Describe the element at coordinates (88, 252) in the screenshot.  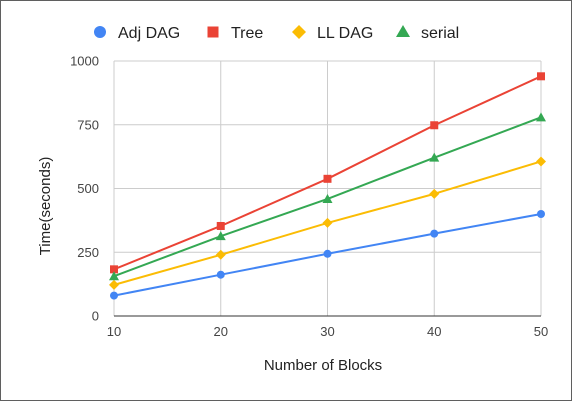
I see `y-tick-label: 250` at that location.